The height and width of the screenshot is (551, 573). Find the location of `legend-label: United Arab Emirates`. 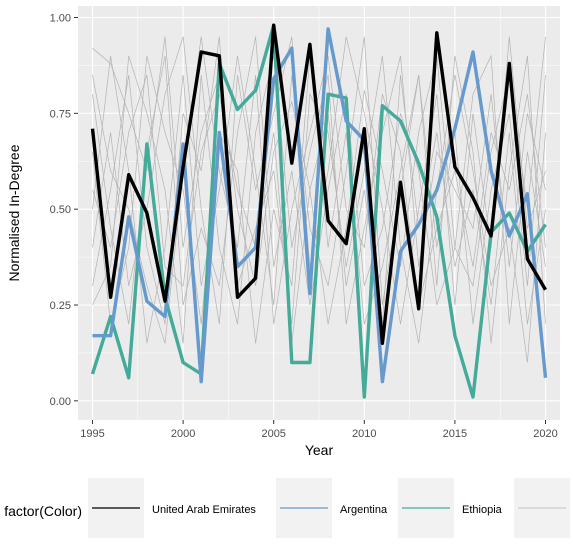

legend-label: United Arab Emirates is located at coordinates (204, 510).